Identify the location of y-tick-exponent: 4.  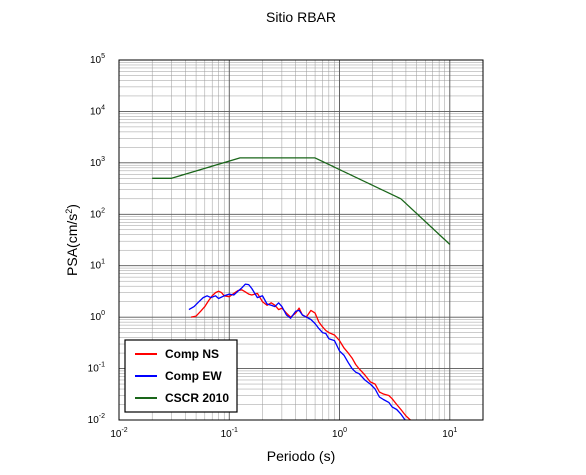
(103, 107).